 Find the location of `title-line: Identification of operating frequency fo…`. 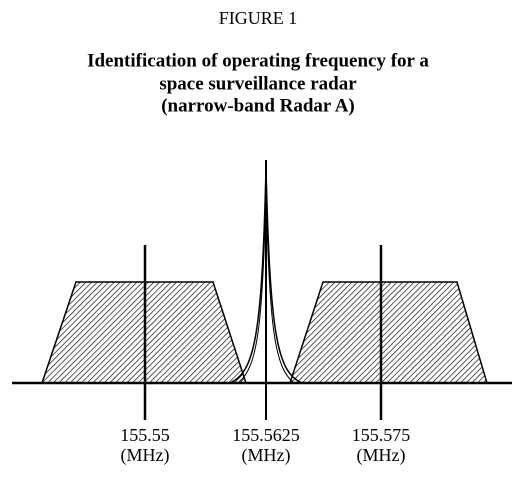

title-line: Identification of operating frequency fo… is located at coordinates (258, 60).